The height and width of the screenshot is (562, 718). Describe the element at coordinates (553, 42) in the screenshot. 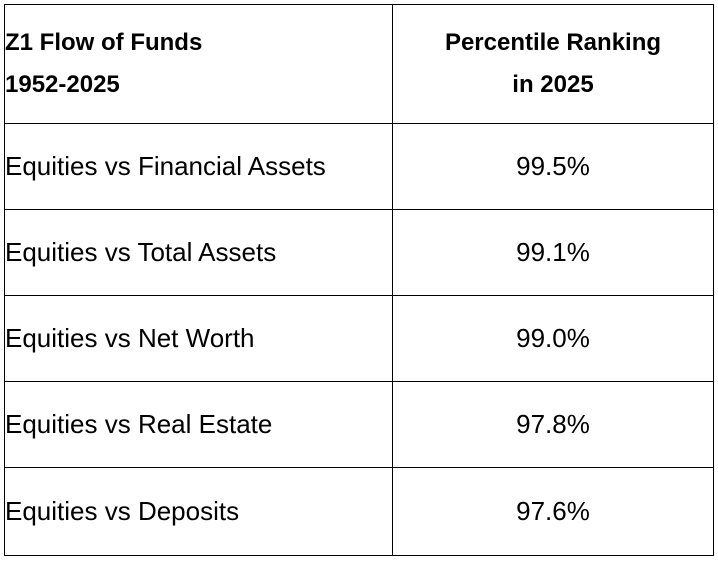

I see `header-col2-line1: Percentile Ranking` at that location.